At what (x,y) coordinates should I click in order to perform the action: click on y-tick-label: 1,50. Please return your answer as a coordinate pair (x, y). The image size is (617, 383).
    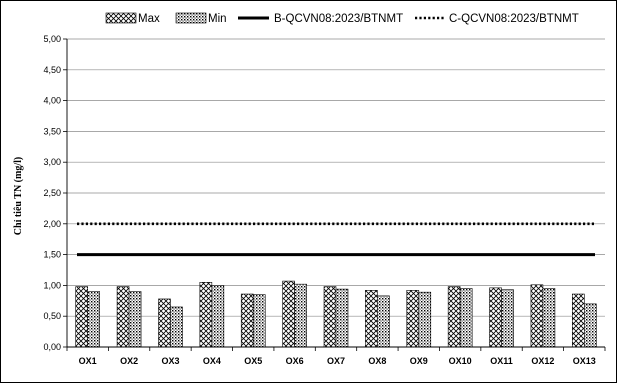
    Looking at the image, I should click on (52, 255).